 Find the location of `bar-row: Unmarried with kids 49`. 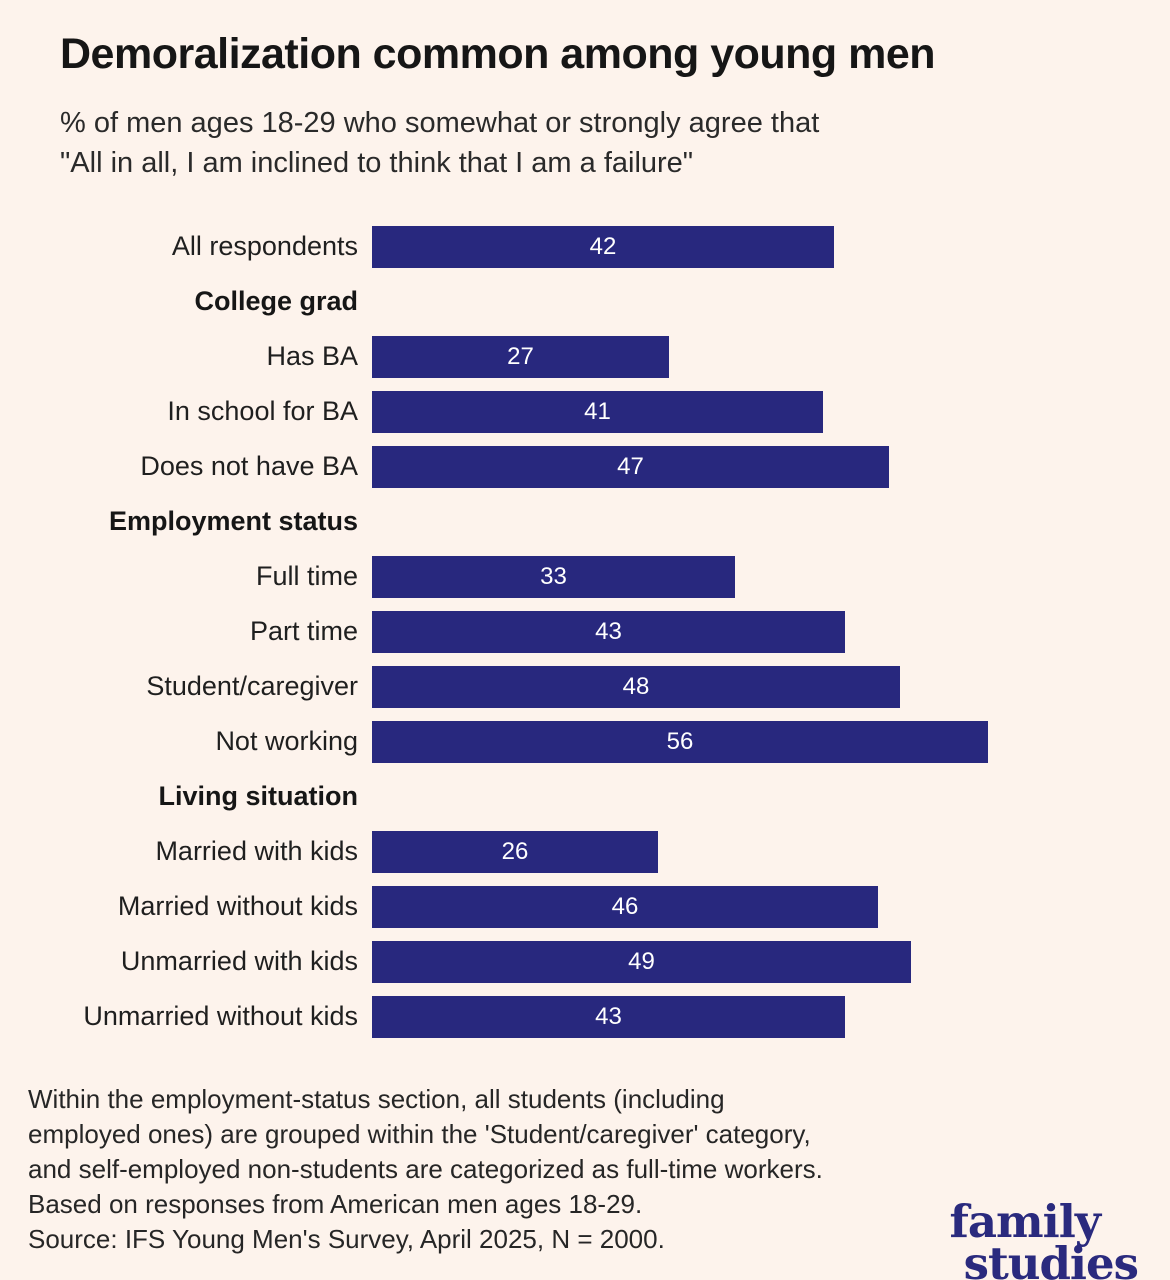

bar-row: Unmarried with kids 49 is located at coordinates (564, 961).